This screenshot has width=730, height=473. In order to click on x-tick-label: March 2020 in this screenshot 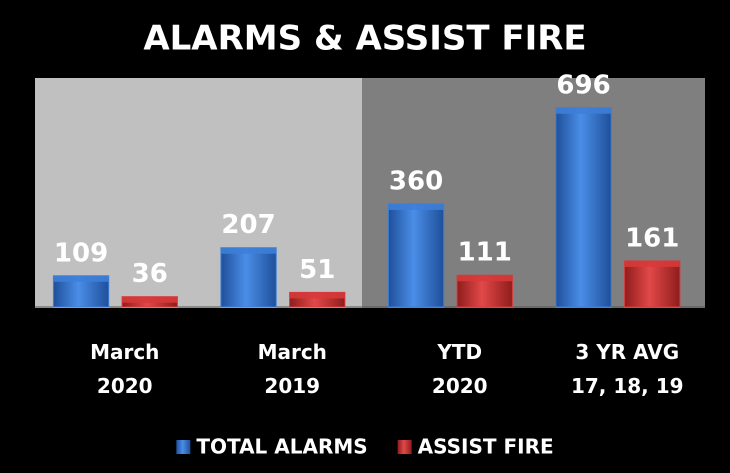, I will do `click(125, 369)`.